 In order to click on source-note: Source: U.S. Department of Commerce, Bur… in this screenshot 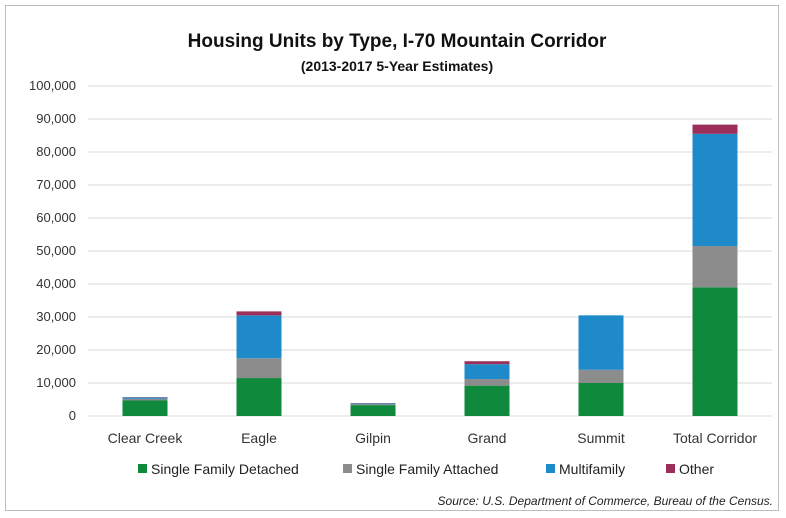, I will do `click(605, 501)`.